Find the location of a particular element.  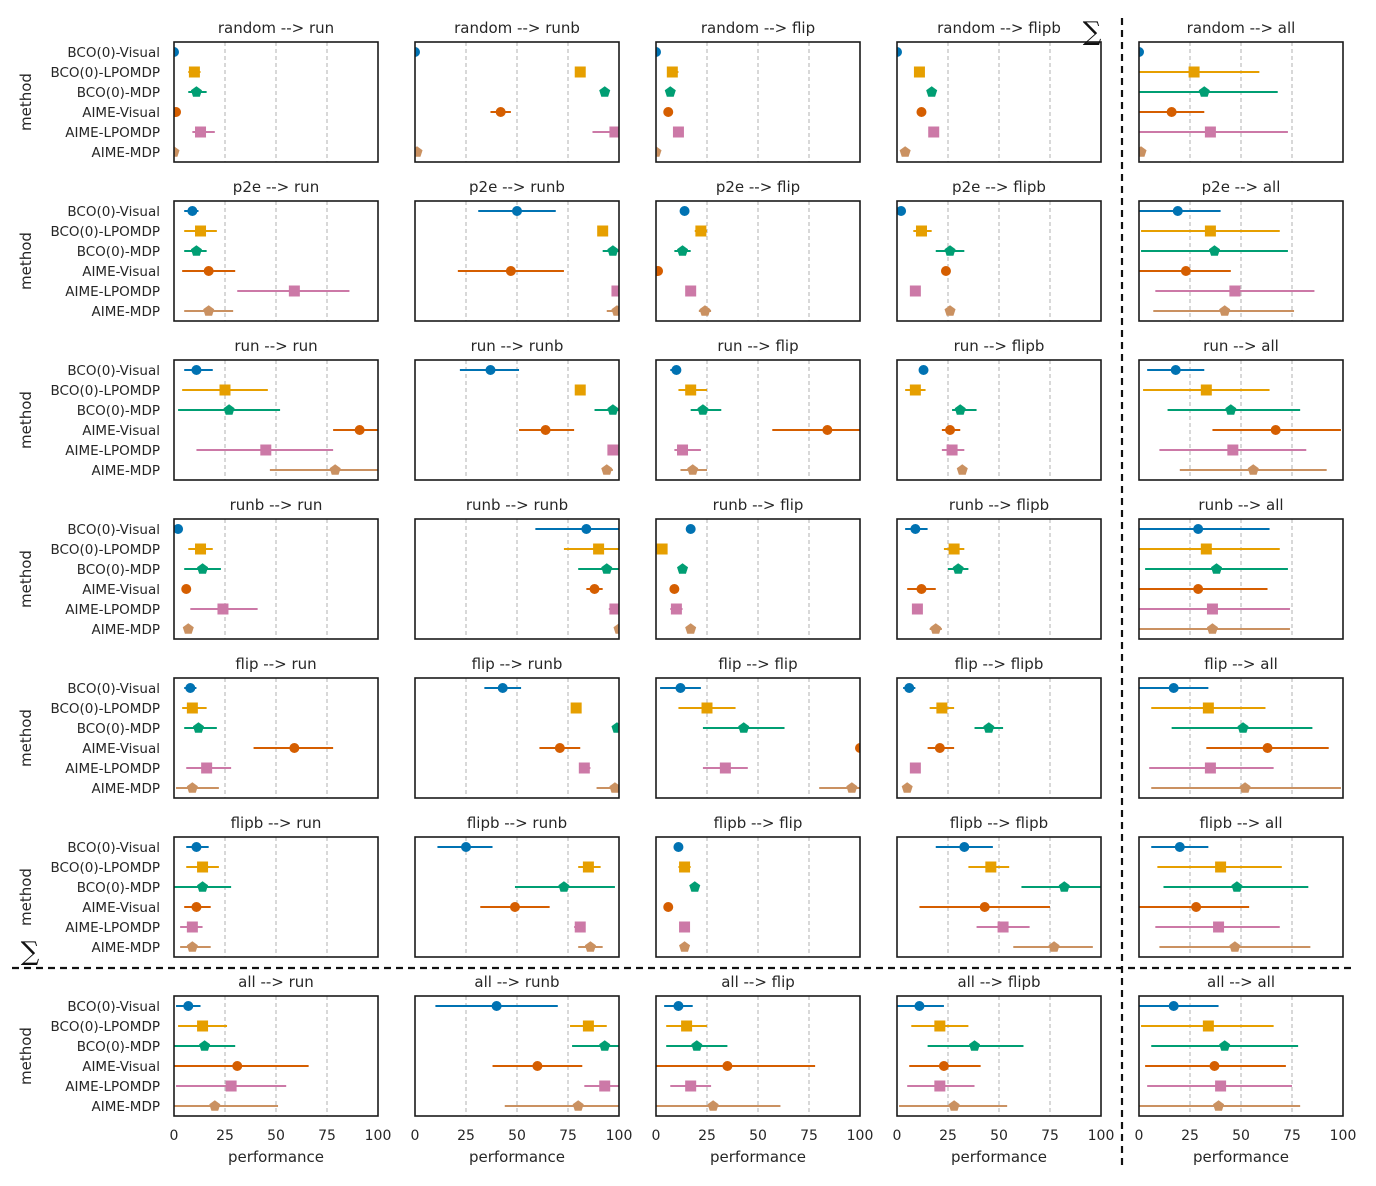

panel-run-to-runb: run --> runb is located at coordinates (517, 409).